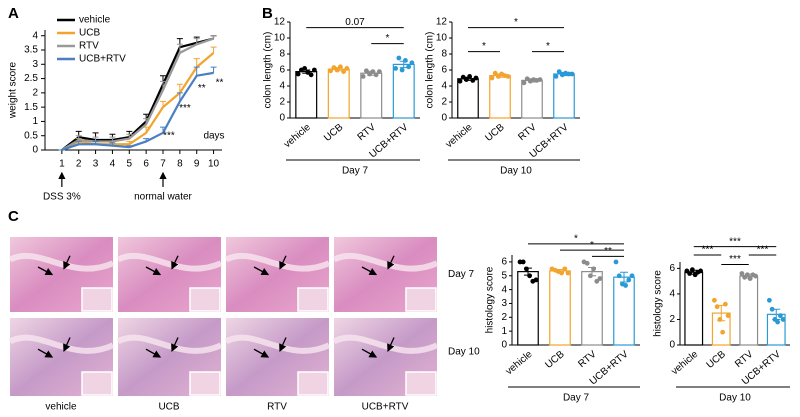 The width and height of the screenshot is (800, 417). I want to click on x-tick-label: 1, so click(62, 164).